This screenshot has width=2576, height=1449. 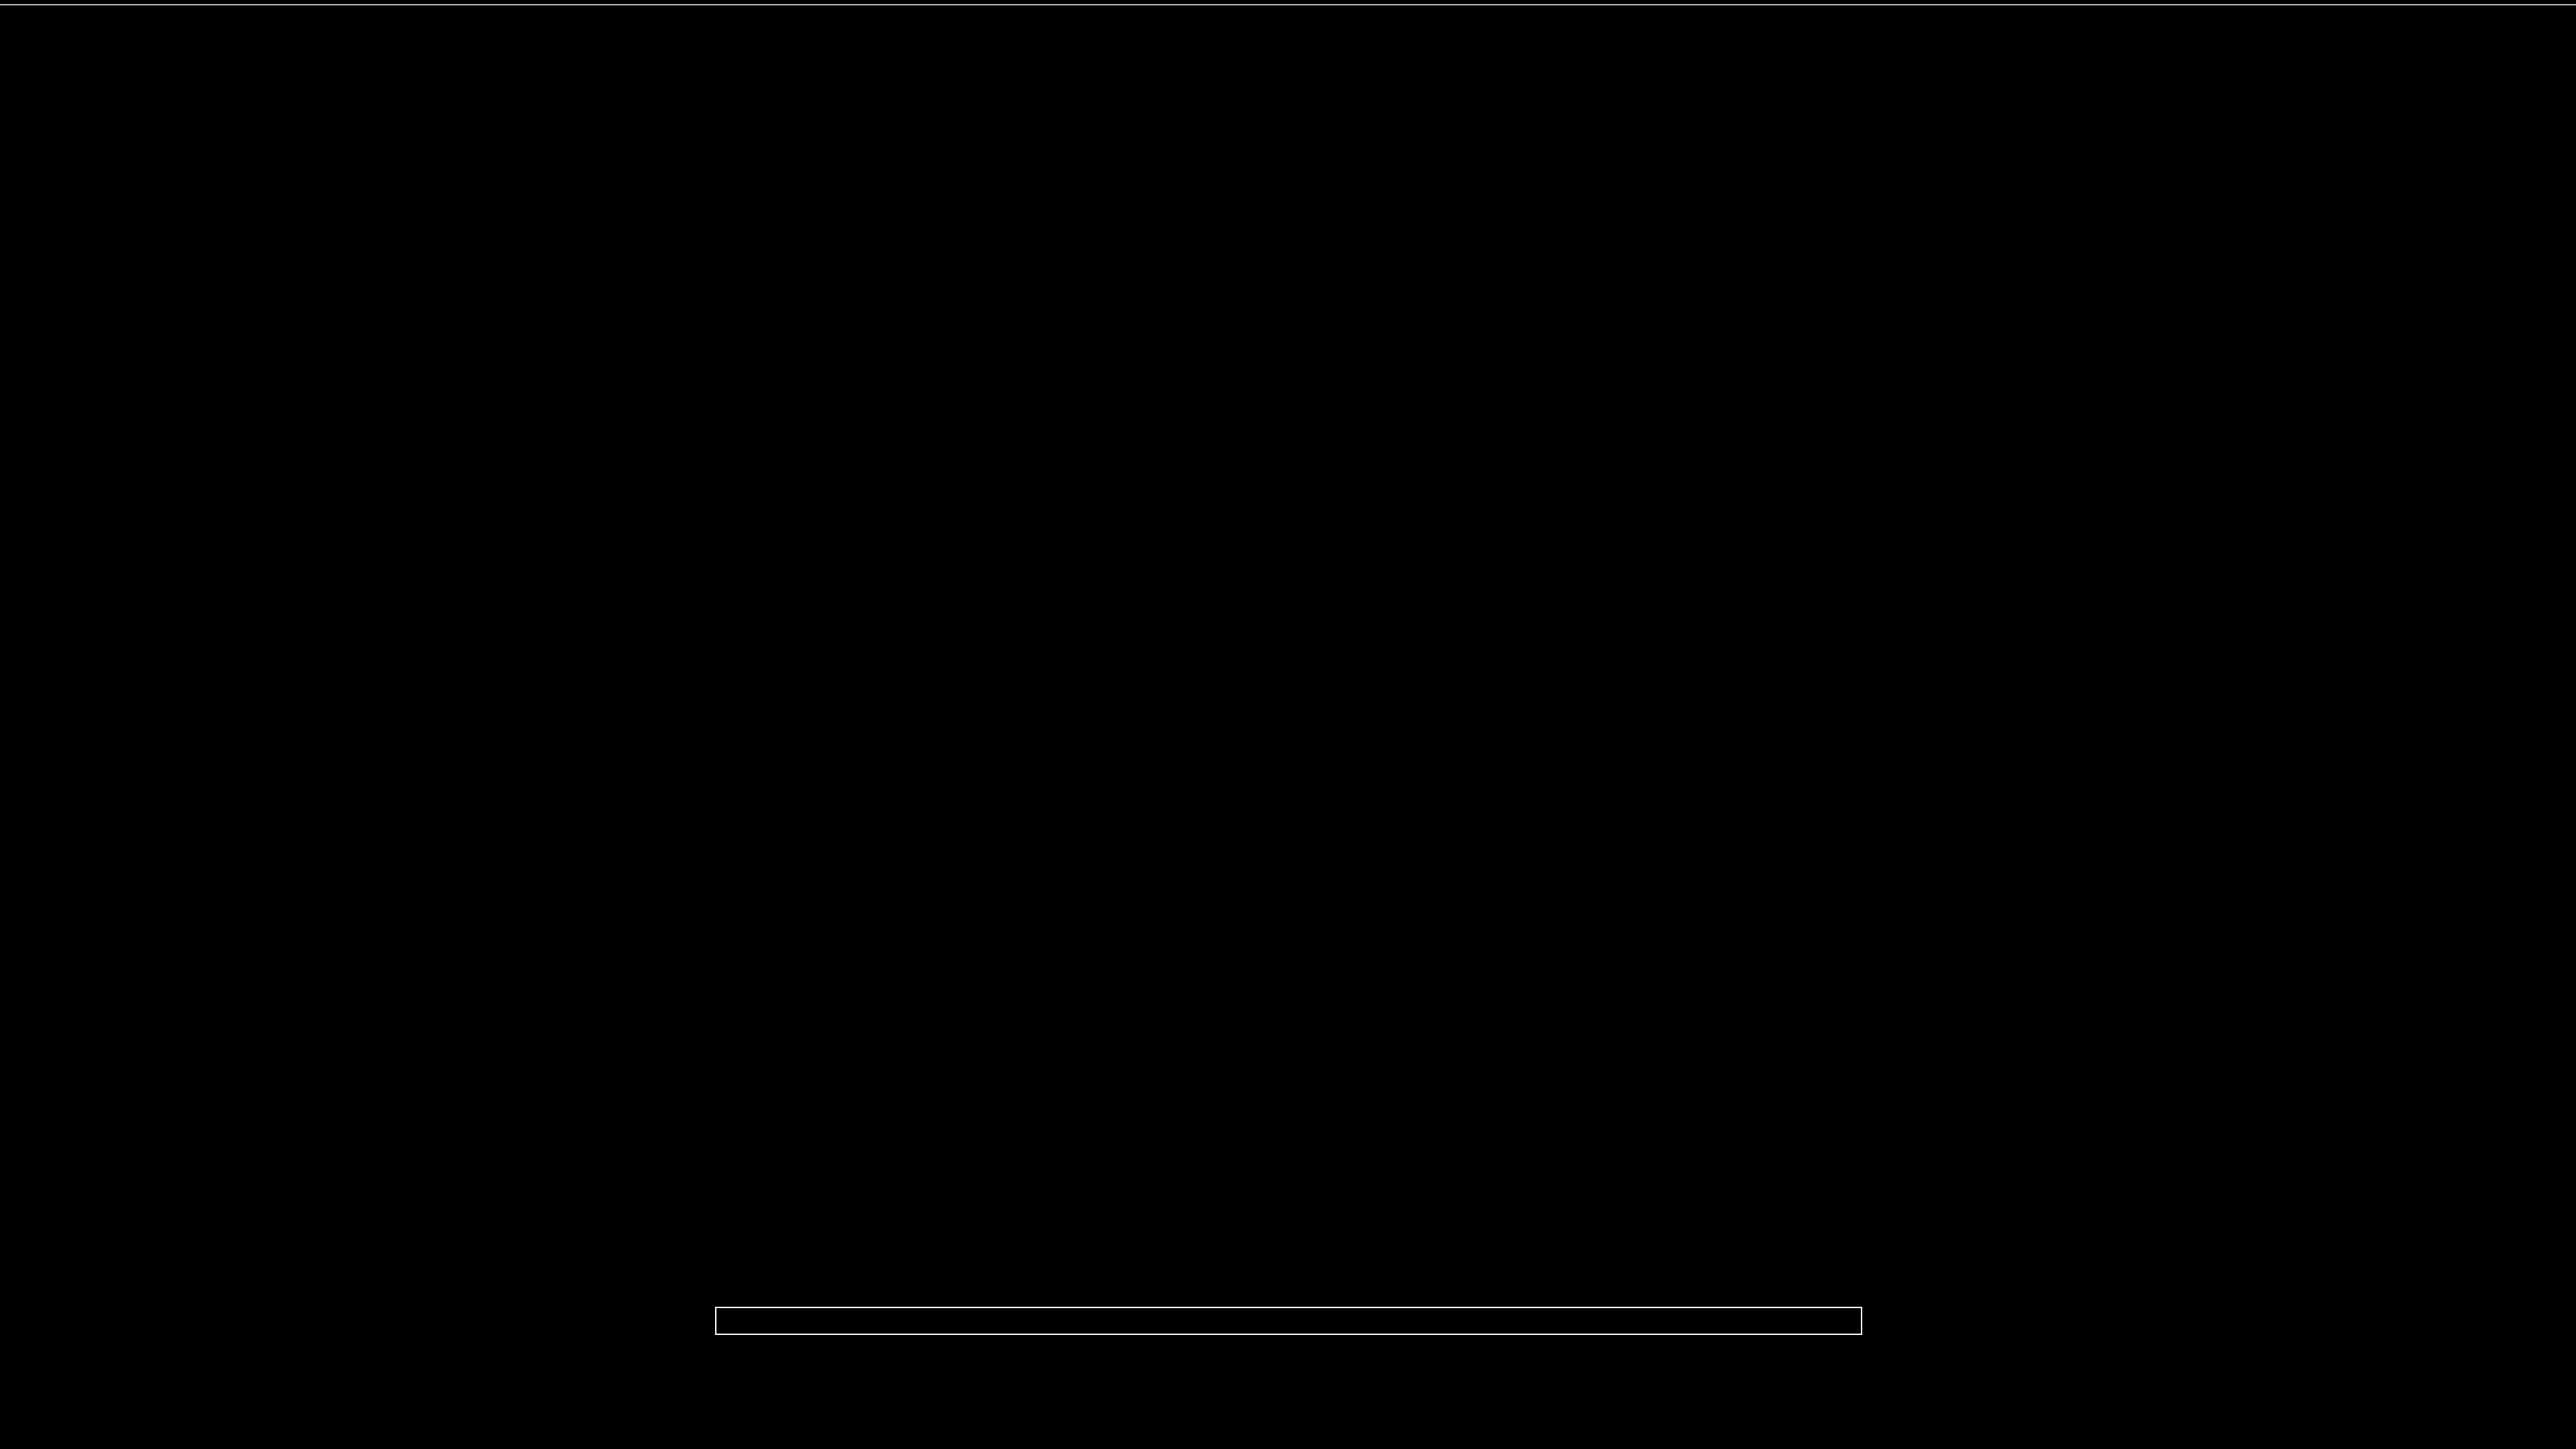 I want to click on colorbar-swatch, so click(x=1288, y=1321).